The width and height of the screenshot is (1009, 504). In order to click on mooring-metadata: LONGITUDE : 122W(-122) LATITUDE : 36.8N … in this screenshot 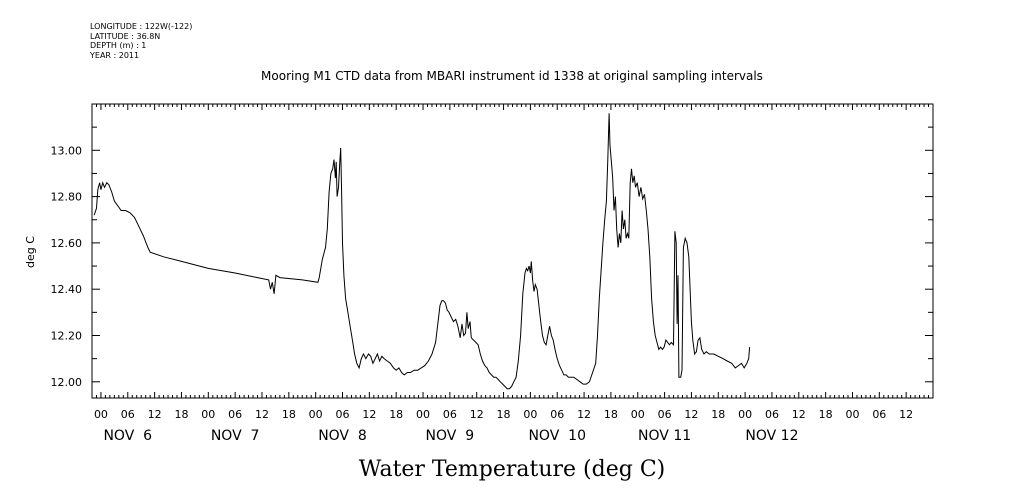, I will do `click(141, 41)`.